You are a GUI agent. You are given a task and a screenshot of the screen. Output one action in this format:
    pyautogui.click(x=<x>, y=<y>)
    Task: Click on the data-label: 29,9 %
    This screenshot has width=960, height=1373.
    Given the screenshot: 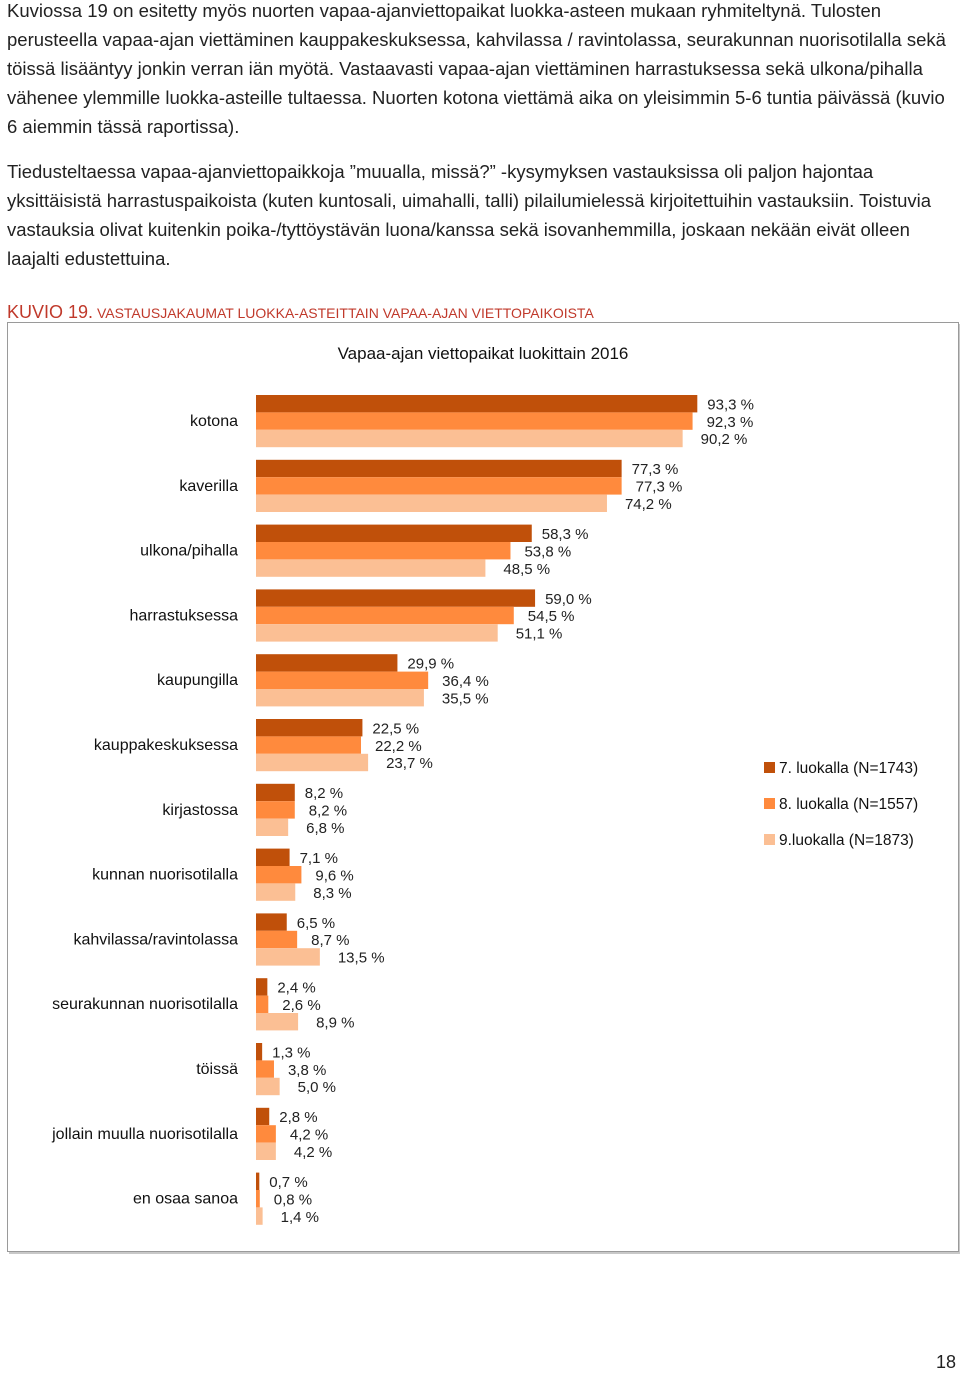 What is the action you would take?
    pyautogui.click(x=430, y=664)
    